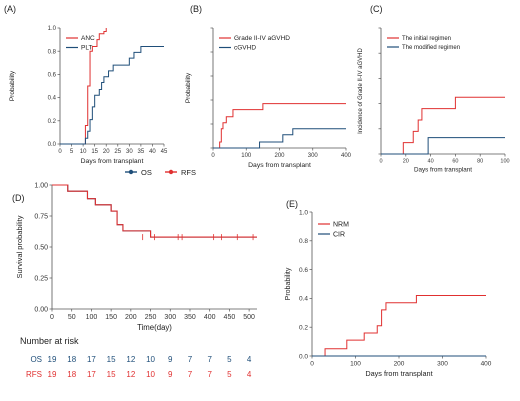 The height and width of the screenshot is (401, 520). What do you see at coordinates (111, 317) in the screenshot?
I see `x-tick-label: 150` at bounding box center [111, 317].